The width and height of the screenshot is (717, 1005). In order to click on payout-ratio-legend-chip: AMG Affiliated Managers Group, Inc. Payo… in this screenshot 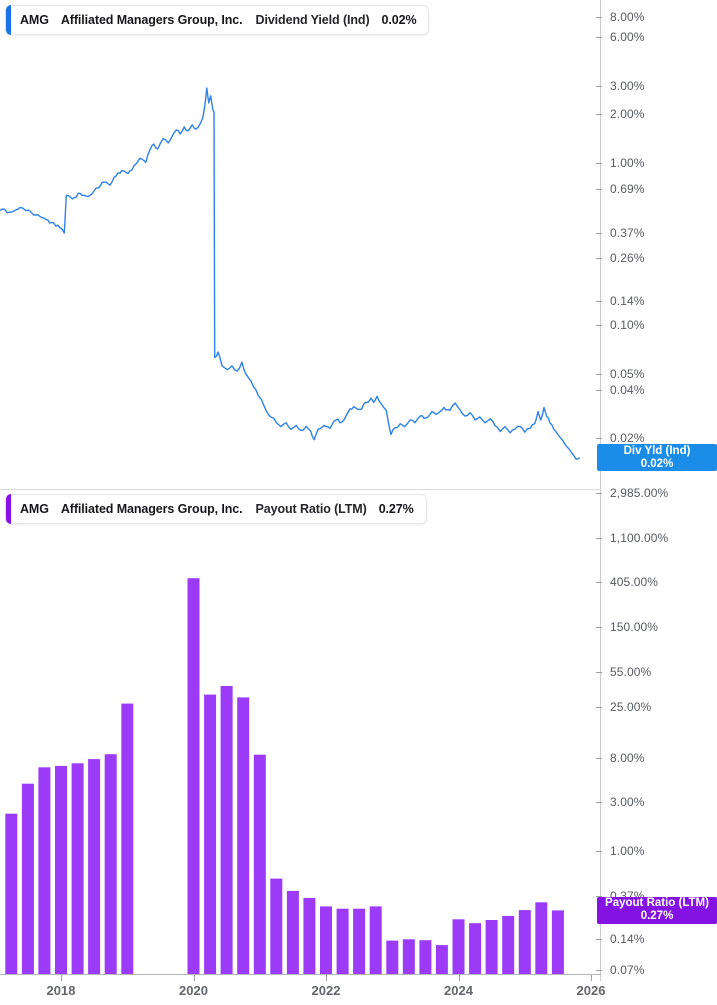, I will do `click(216, 509)`.